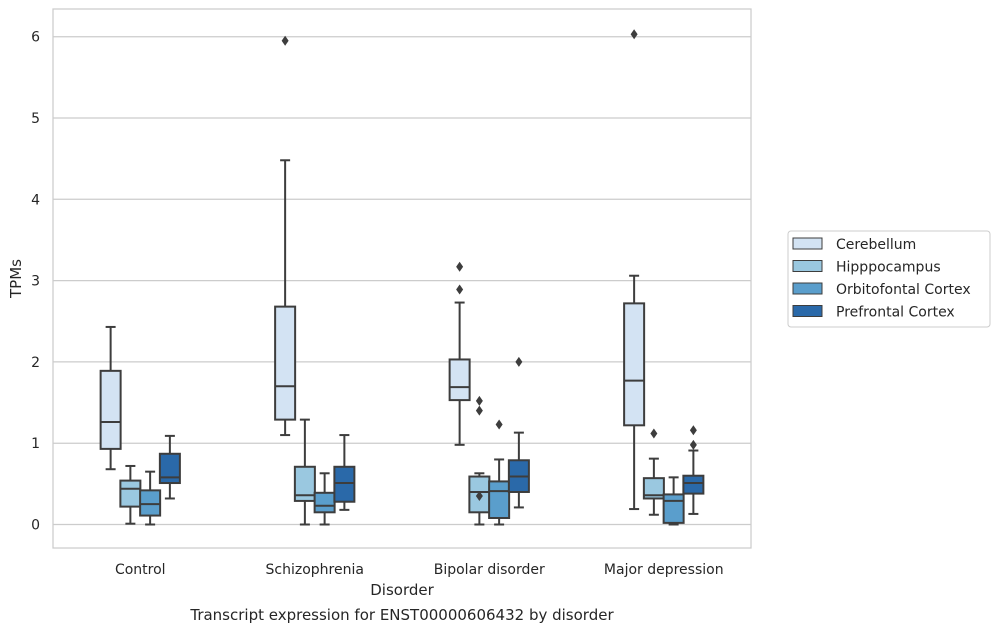 The image size is (999, 634). Describe the element at coordinates (489, 570) in the screenshot. I see `x-tick-label: Bipolar disorder` at that location.